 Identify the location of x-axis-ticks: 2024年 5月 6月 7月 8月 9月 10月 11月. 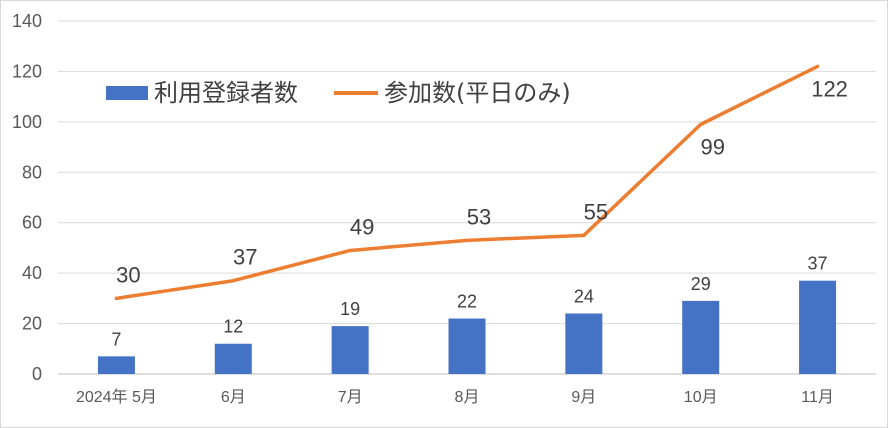
(455, 397).